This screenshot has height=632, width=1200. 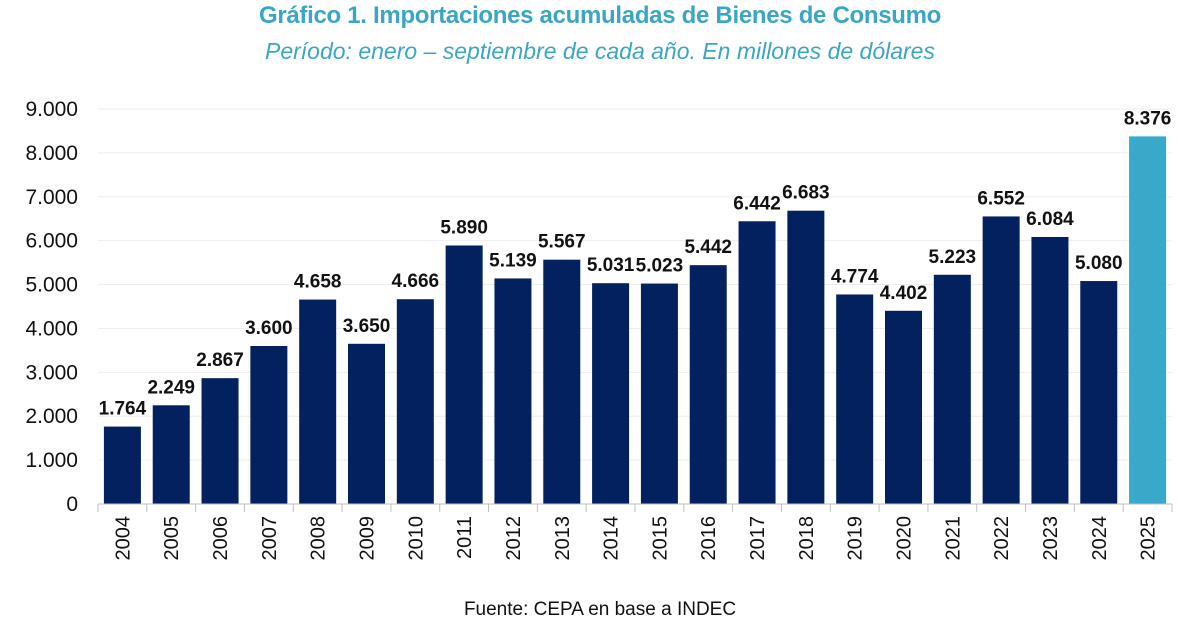 What do you see at coordinates (171, 454) in the screenshot?
I see `bar-2005` at bounding box center [171, 454].